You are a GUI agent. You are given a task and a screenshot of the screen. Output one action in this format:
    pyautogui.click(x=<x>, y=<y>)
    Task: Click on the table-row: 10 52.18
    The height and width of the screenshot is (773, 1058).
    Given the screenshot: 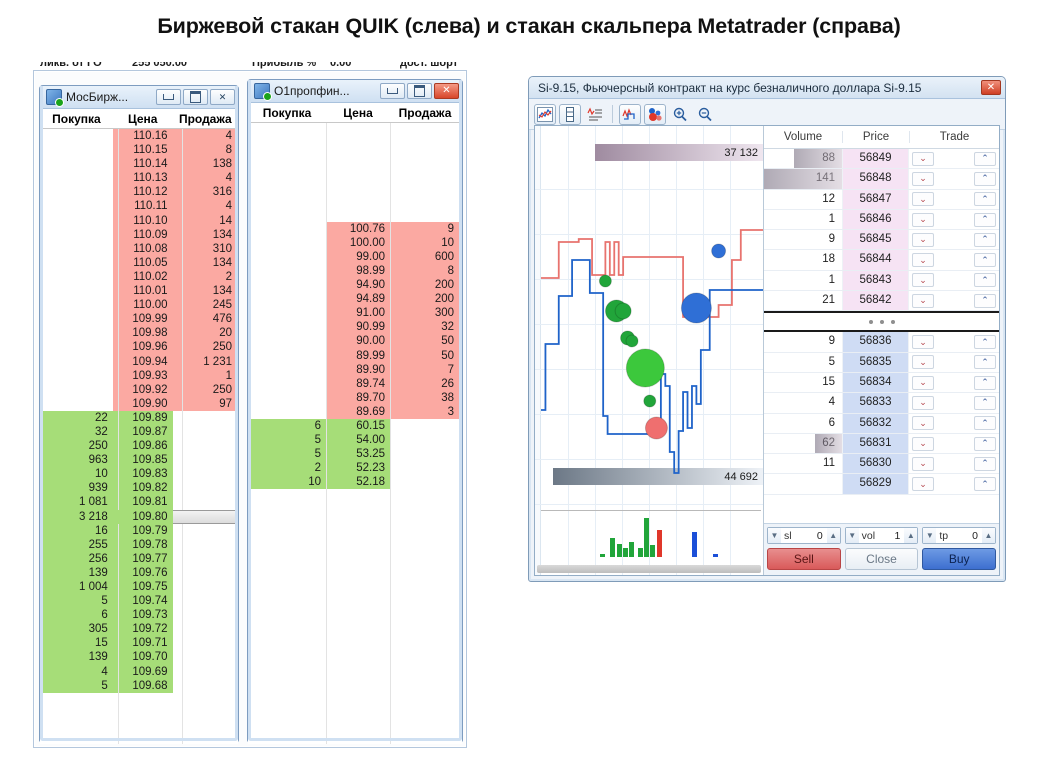 What is the action you would take?
    pyautogui.click(x=355, y=482)
    